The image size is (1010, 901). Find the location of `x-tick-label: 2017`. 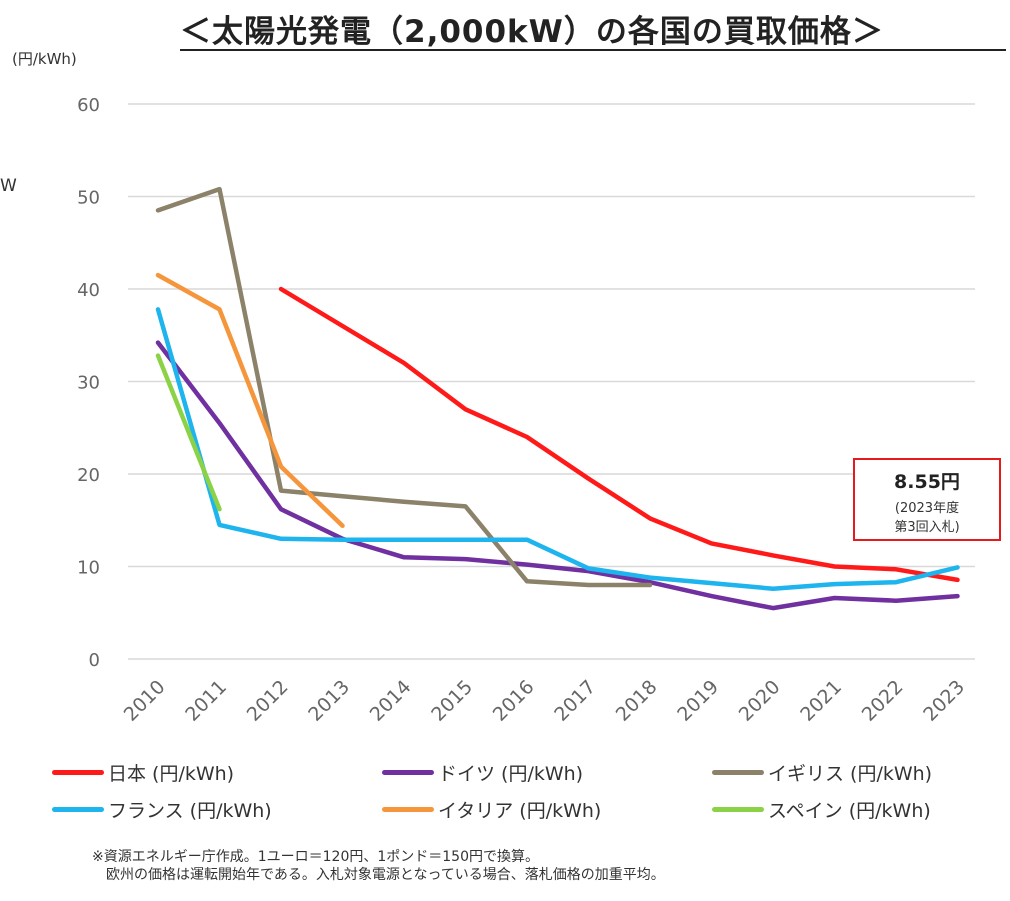

x-tick-label: 2017 is located at coordinates (575, 701).